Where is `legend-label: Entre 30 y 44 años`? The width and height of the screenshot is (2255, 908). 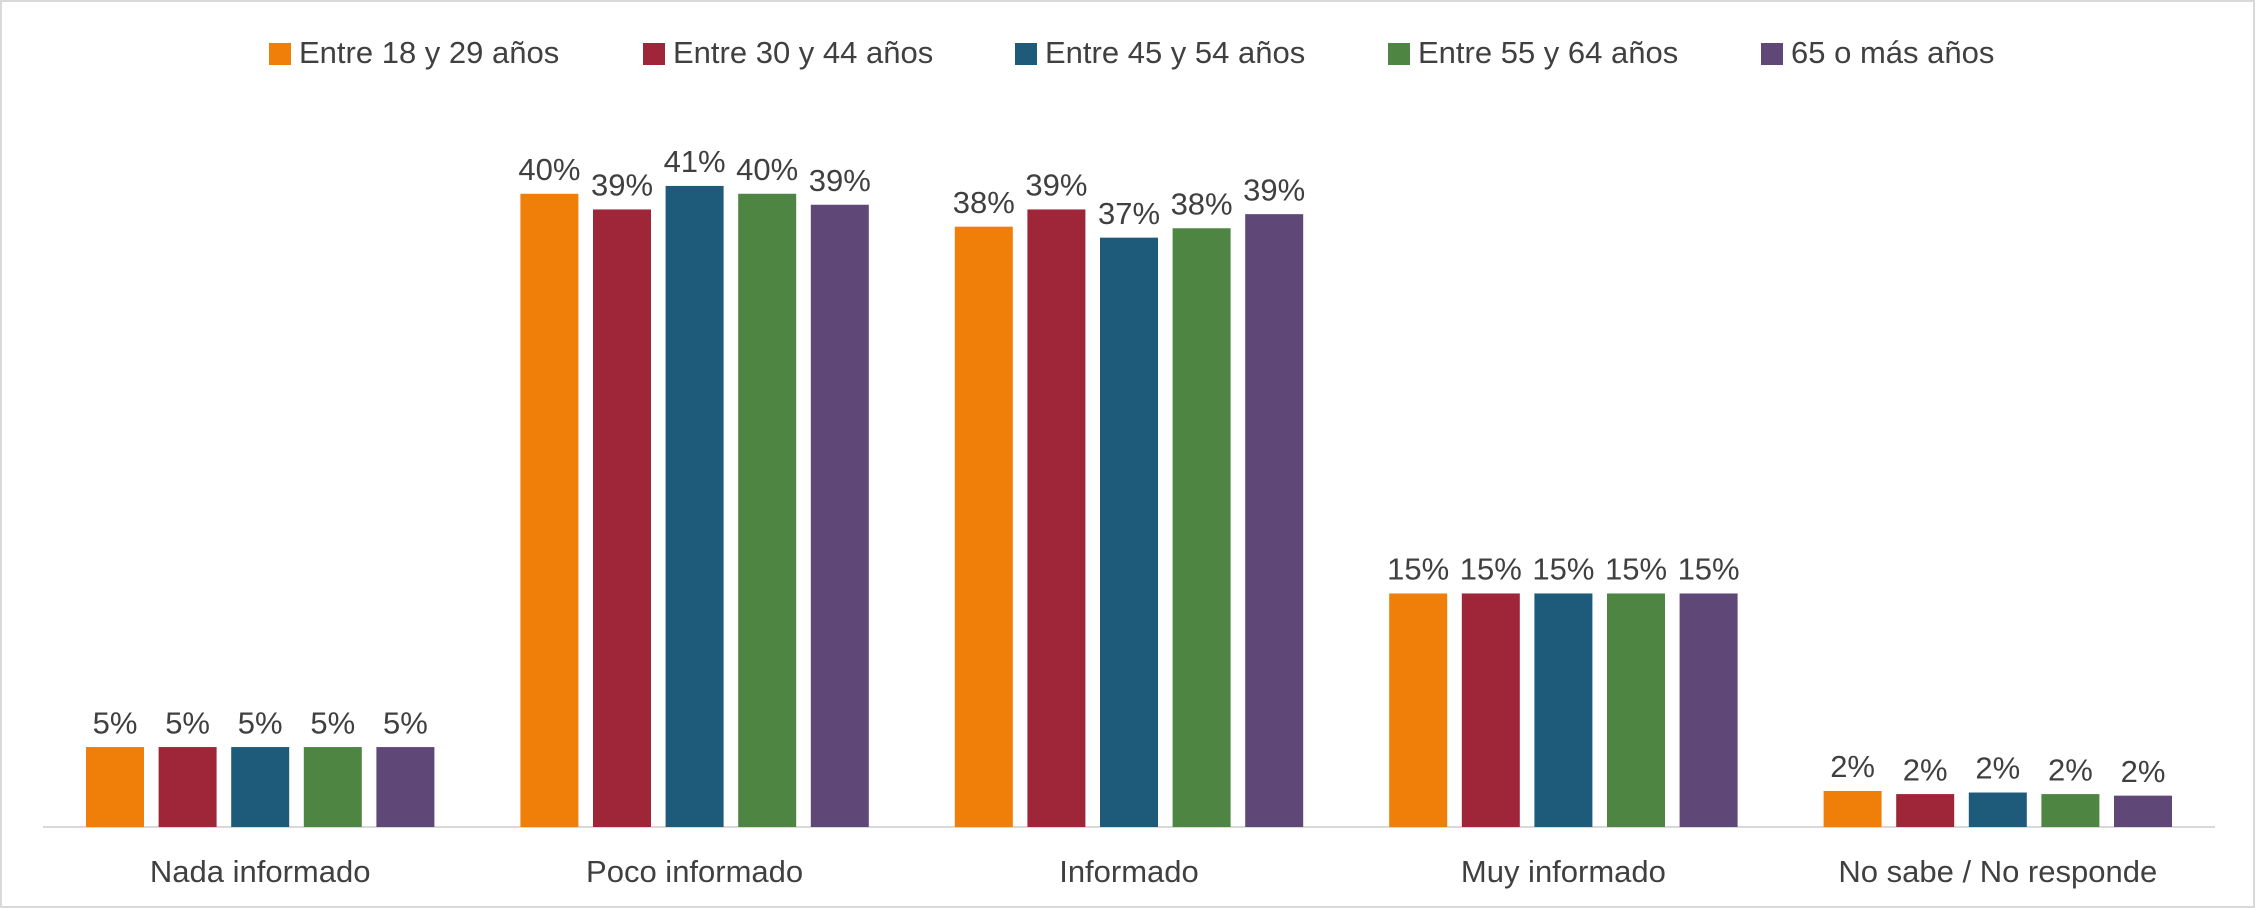
legend-label: Entre 30 y 44 años is located at coordinates (803, 52).